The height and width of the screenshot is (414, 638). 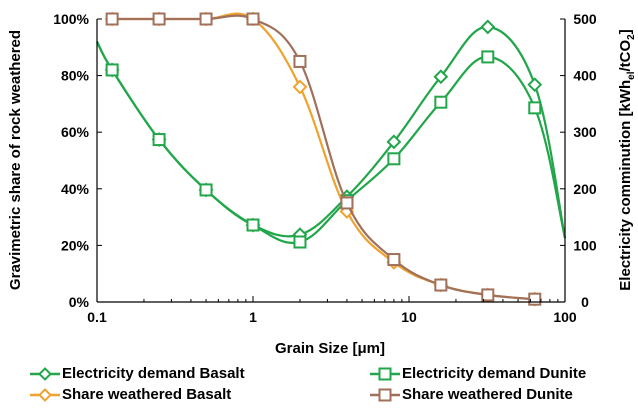 What do you see at coordinates (625, 185) in the screenshot?
I see `y-axis-right-title-part-1: Electricity comminution [kWh` at bounding box center [625, 185].